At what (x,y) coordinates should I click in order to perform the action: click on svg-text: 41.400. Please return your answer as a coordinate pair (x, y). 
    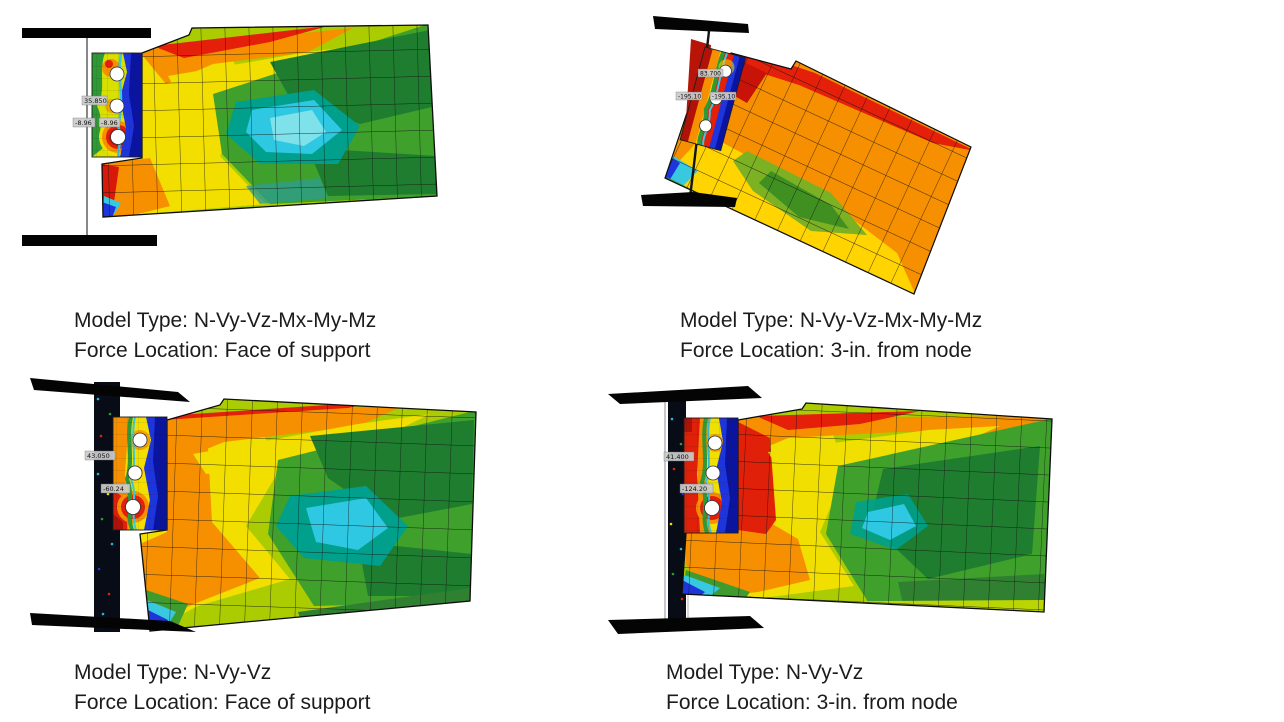
    Looking at the image, I should click on (677, 457).